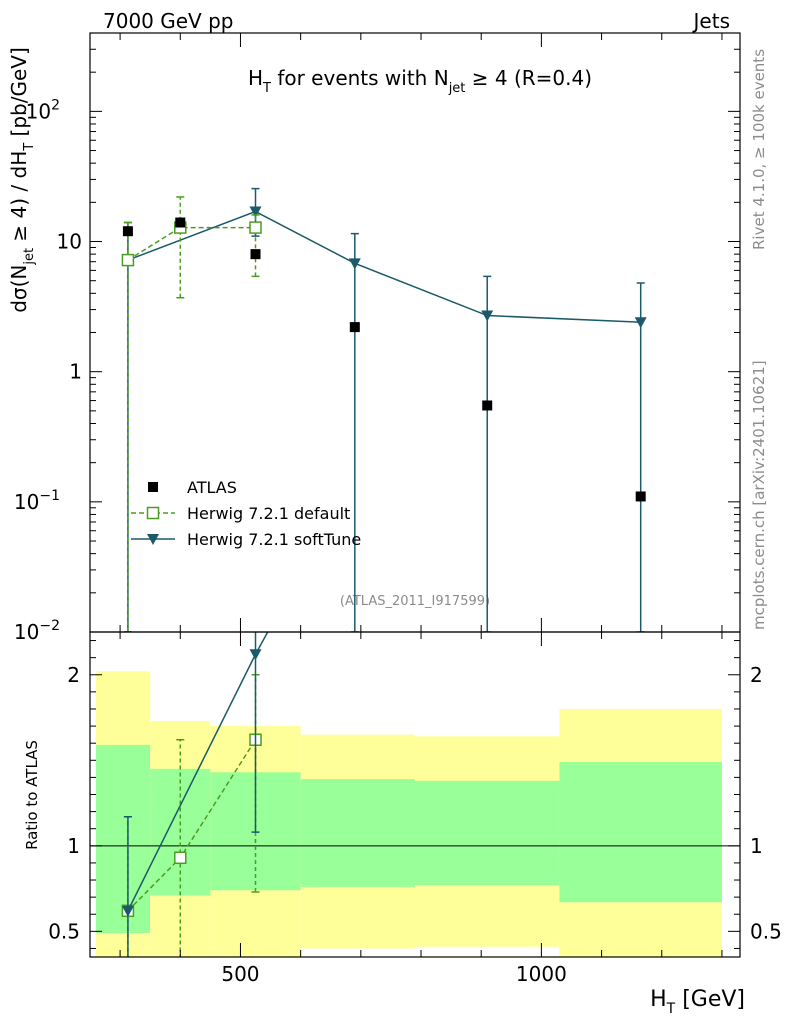  Describe the element at coordinates (69, 242) in the screenshot. I see `main-ytick-label-1: 10` at that location.